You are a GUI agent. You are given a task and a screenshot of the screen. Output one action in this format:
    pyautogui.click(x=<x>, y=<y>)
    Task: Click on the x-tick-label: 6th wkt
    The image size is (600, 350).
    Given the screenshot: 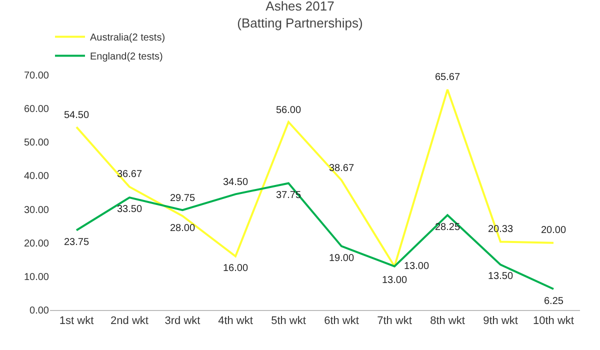 What is the action you would take?
    pyautogui.click(x=341, y=321)
    